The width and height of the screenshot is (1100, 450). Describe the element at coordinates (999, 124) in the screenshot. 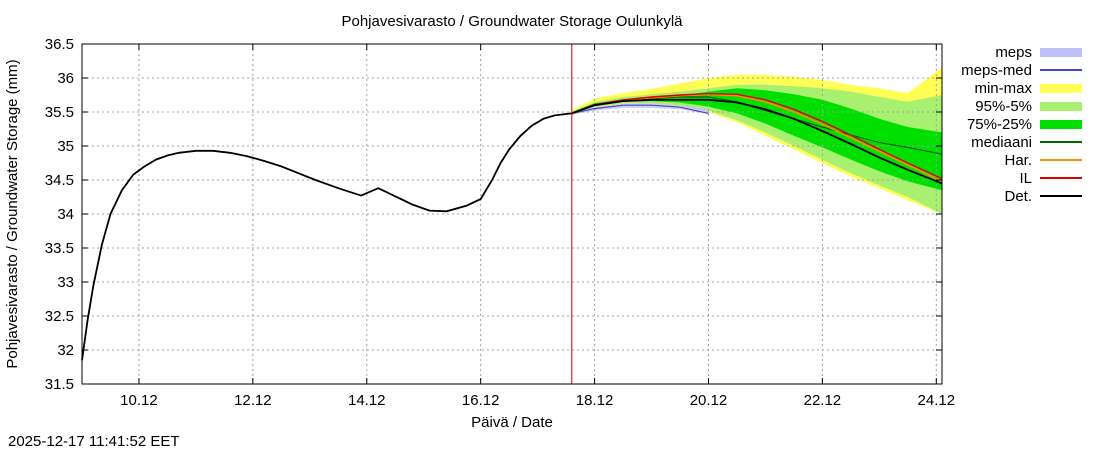

I see `legend-label-p75_25: 75%-25%` at that location.